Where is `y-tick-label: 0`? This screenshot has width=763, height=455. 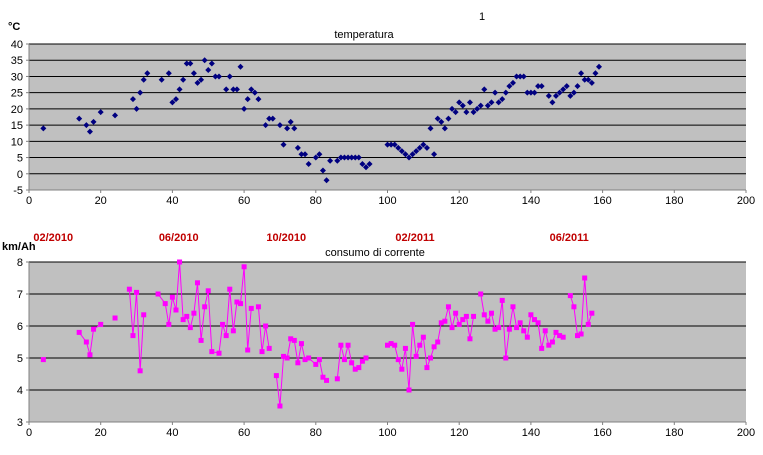
y-tick-label: 0 is located at coordinates (20, 175).